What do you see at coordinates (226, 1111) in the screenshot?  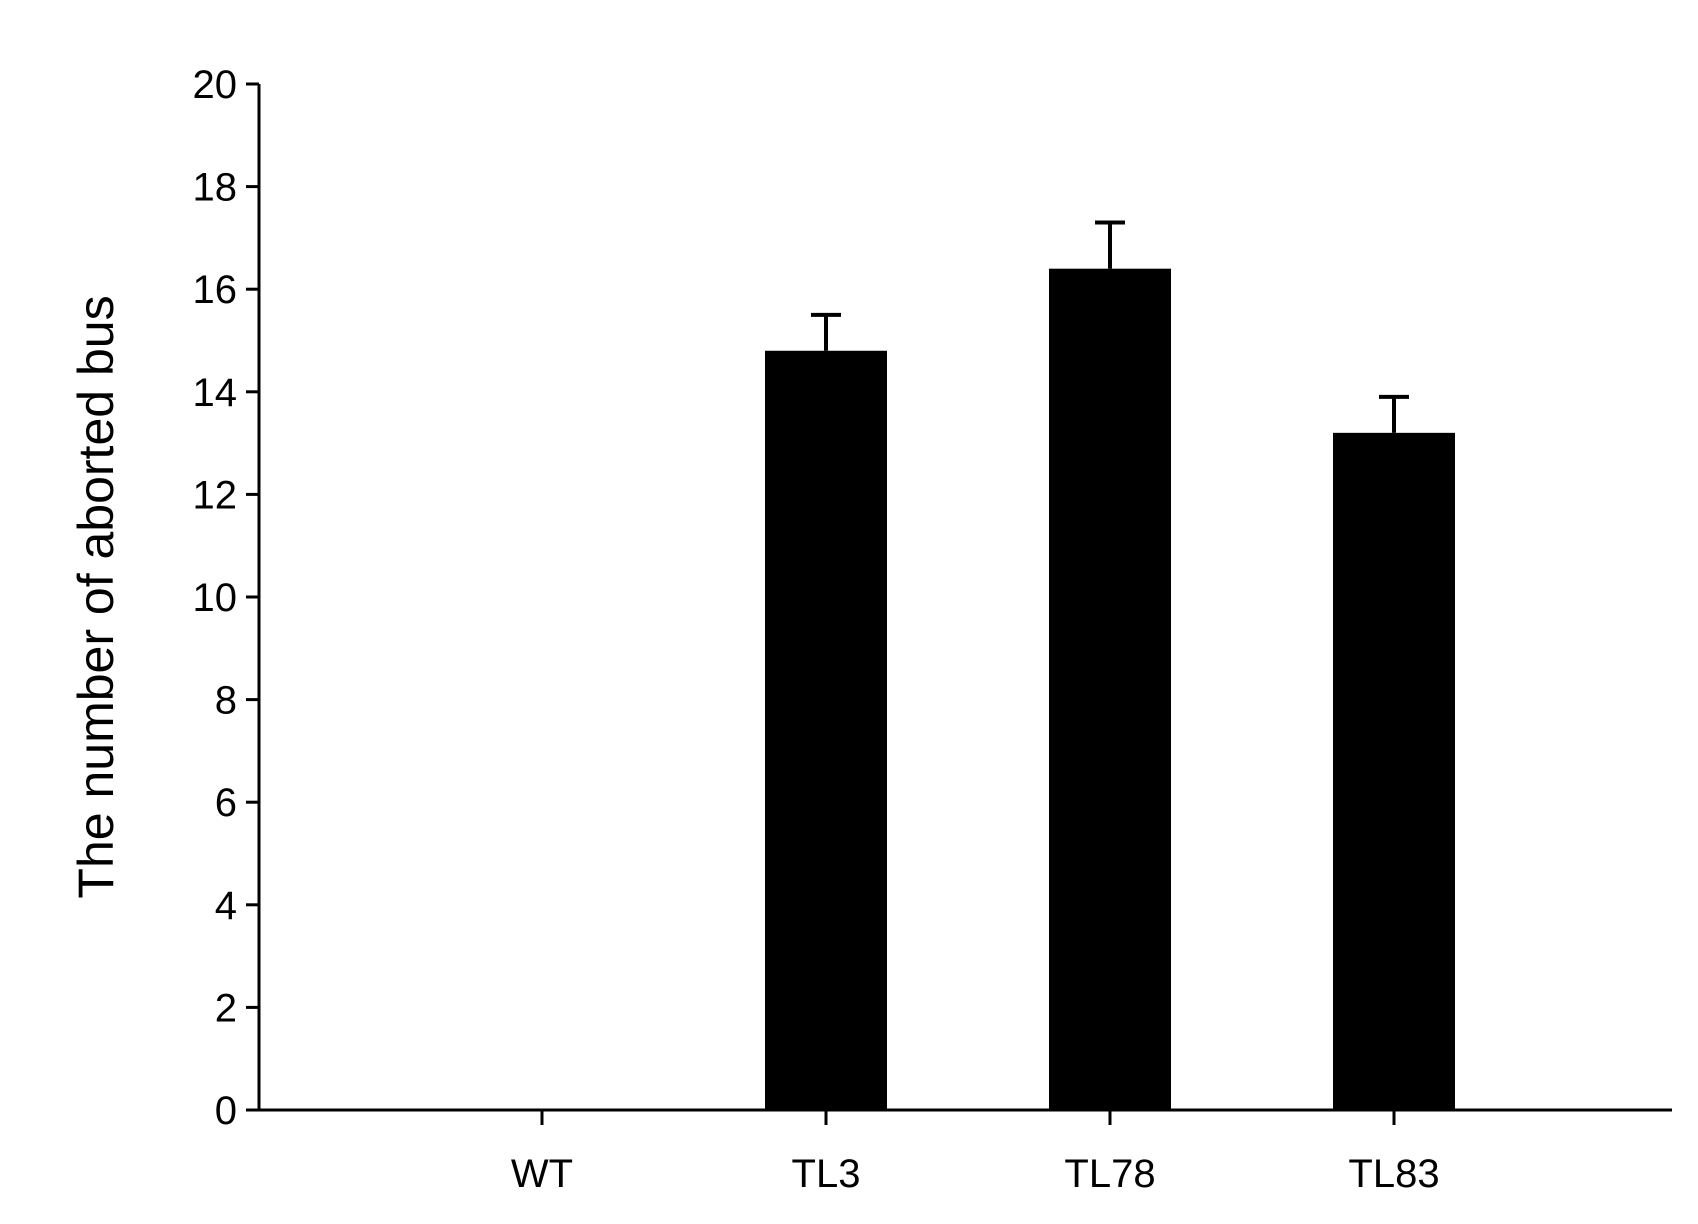 I see `y-tick-label: 0` at bounding box center [226, 1111].